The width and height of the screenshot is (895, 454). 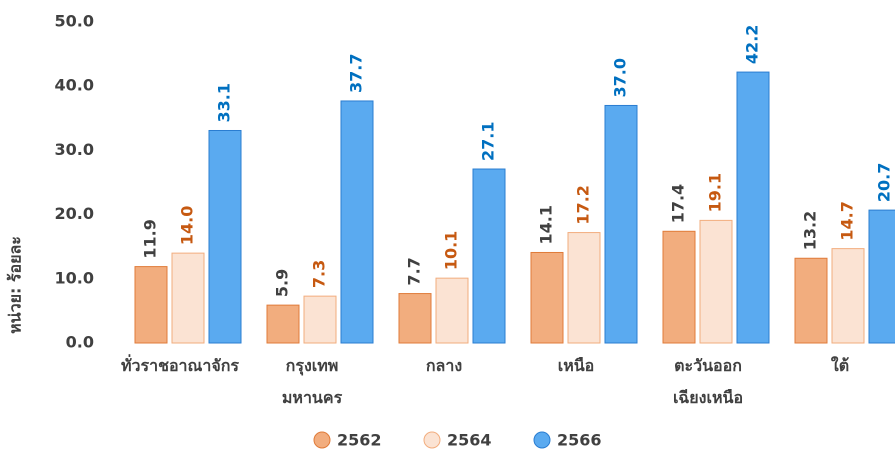 What do you see at coordinates (74, 85) in the screenshot?
I see `y-tick-label: 40.0` at bounding box center [74, 85].